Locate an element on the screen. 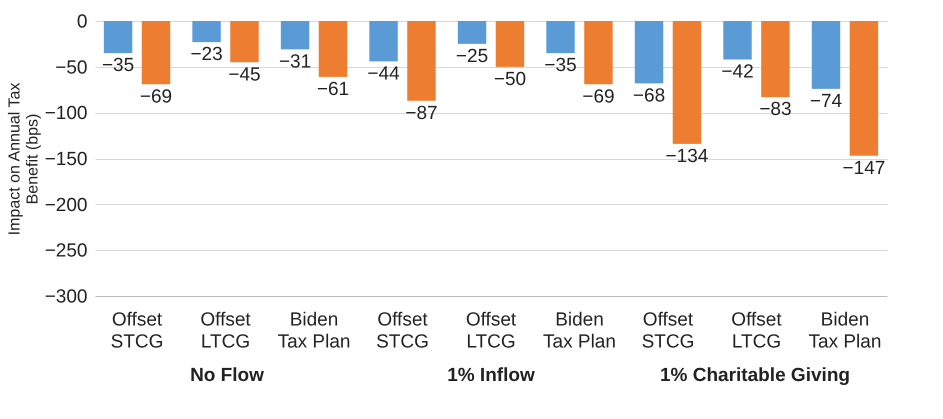 The width and height of the screenshot is (943, 419). data-label: −83 is located at coordinates (775, 109).